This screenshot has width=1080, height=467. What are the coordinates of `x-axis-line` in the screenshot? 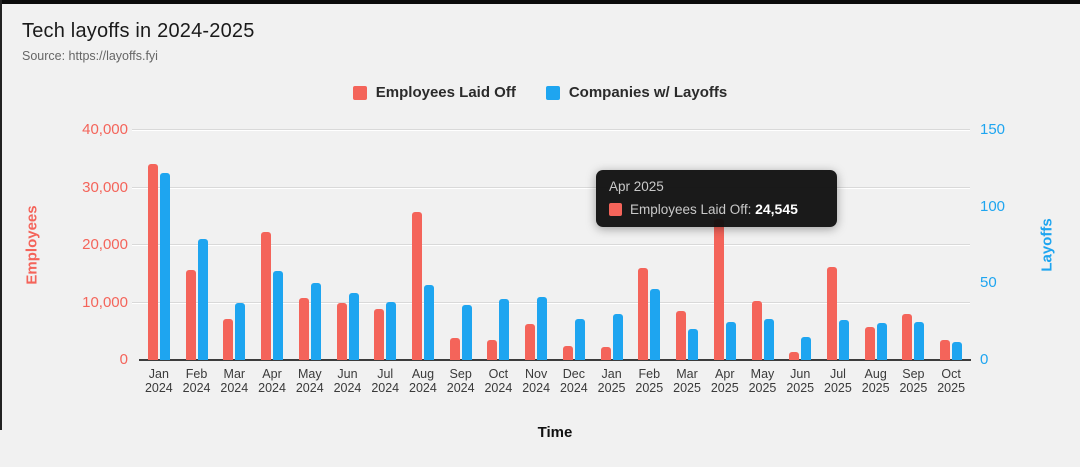 It's located at (555, 360).